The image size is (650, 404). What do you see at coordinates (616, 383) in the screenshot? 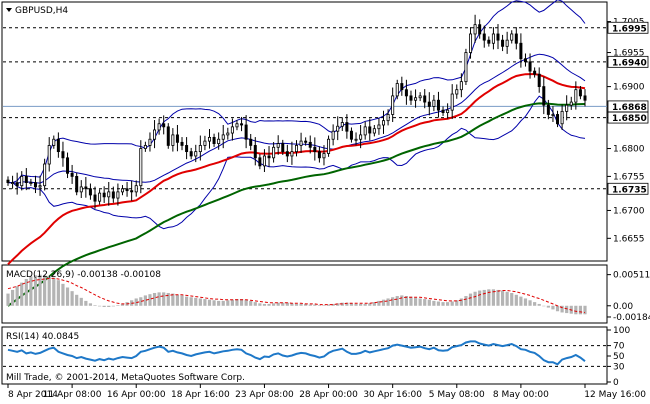
I see `rsi-tick-label: 0` at bounding box center [616, 383].